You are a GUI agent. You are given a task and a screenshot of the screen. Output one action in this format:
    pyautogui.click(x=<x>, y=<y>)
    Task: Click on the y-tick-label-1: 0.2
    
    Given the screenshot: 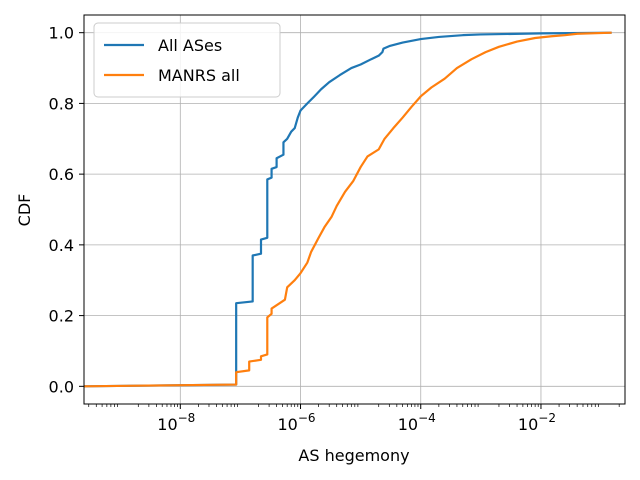 What is the action you would take?
    pyautogui.click(x=61, y=316)
    